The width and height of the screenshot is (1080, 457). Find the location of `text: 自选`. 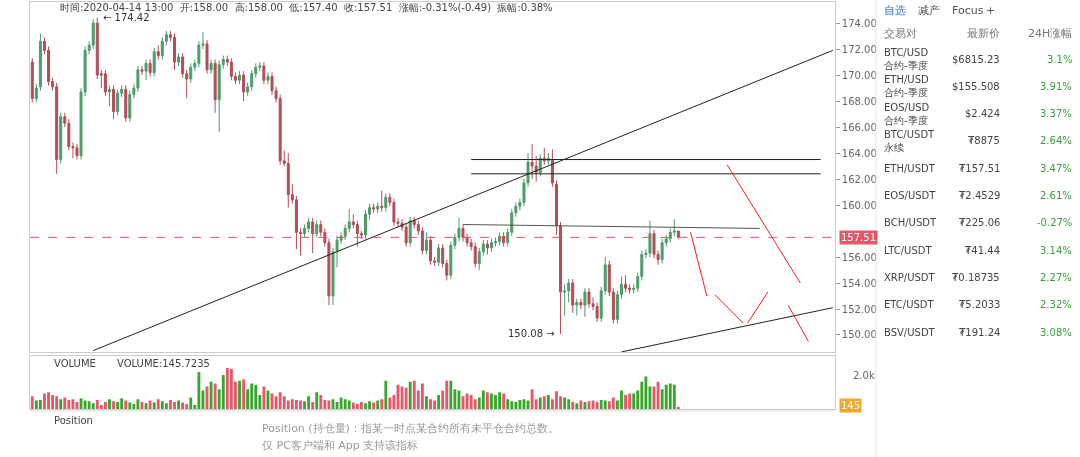

text: 自选 is located at coordinates (895, 10).